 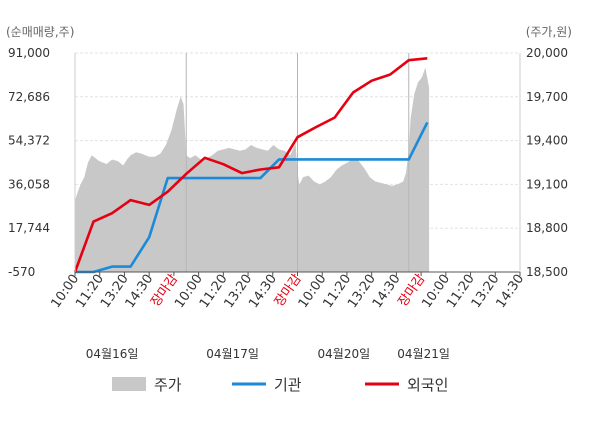 I want to click on legend-item-foreign: 외국인, so click(x=427, y=385).